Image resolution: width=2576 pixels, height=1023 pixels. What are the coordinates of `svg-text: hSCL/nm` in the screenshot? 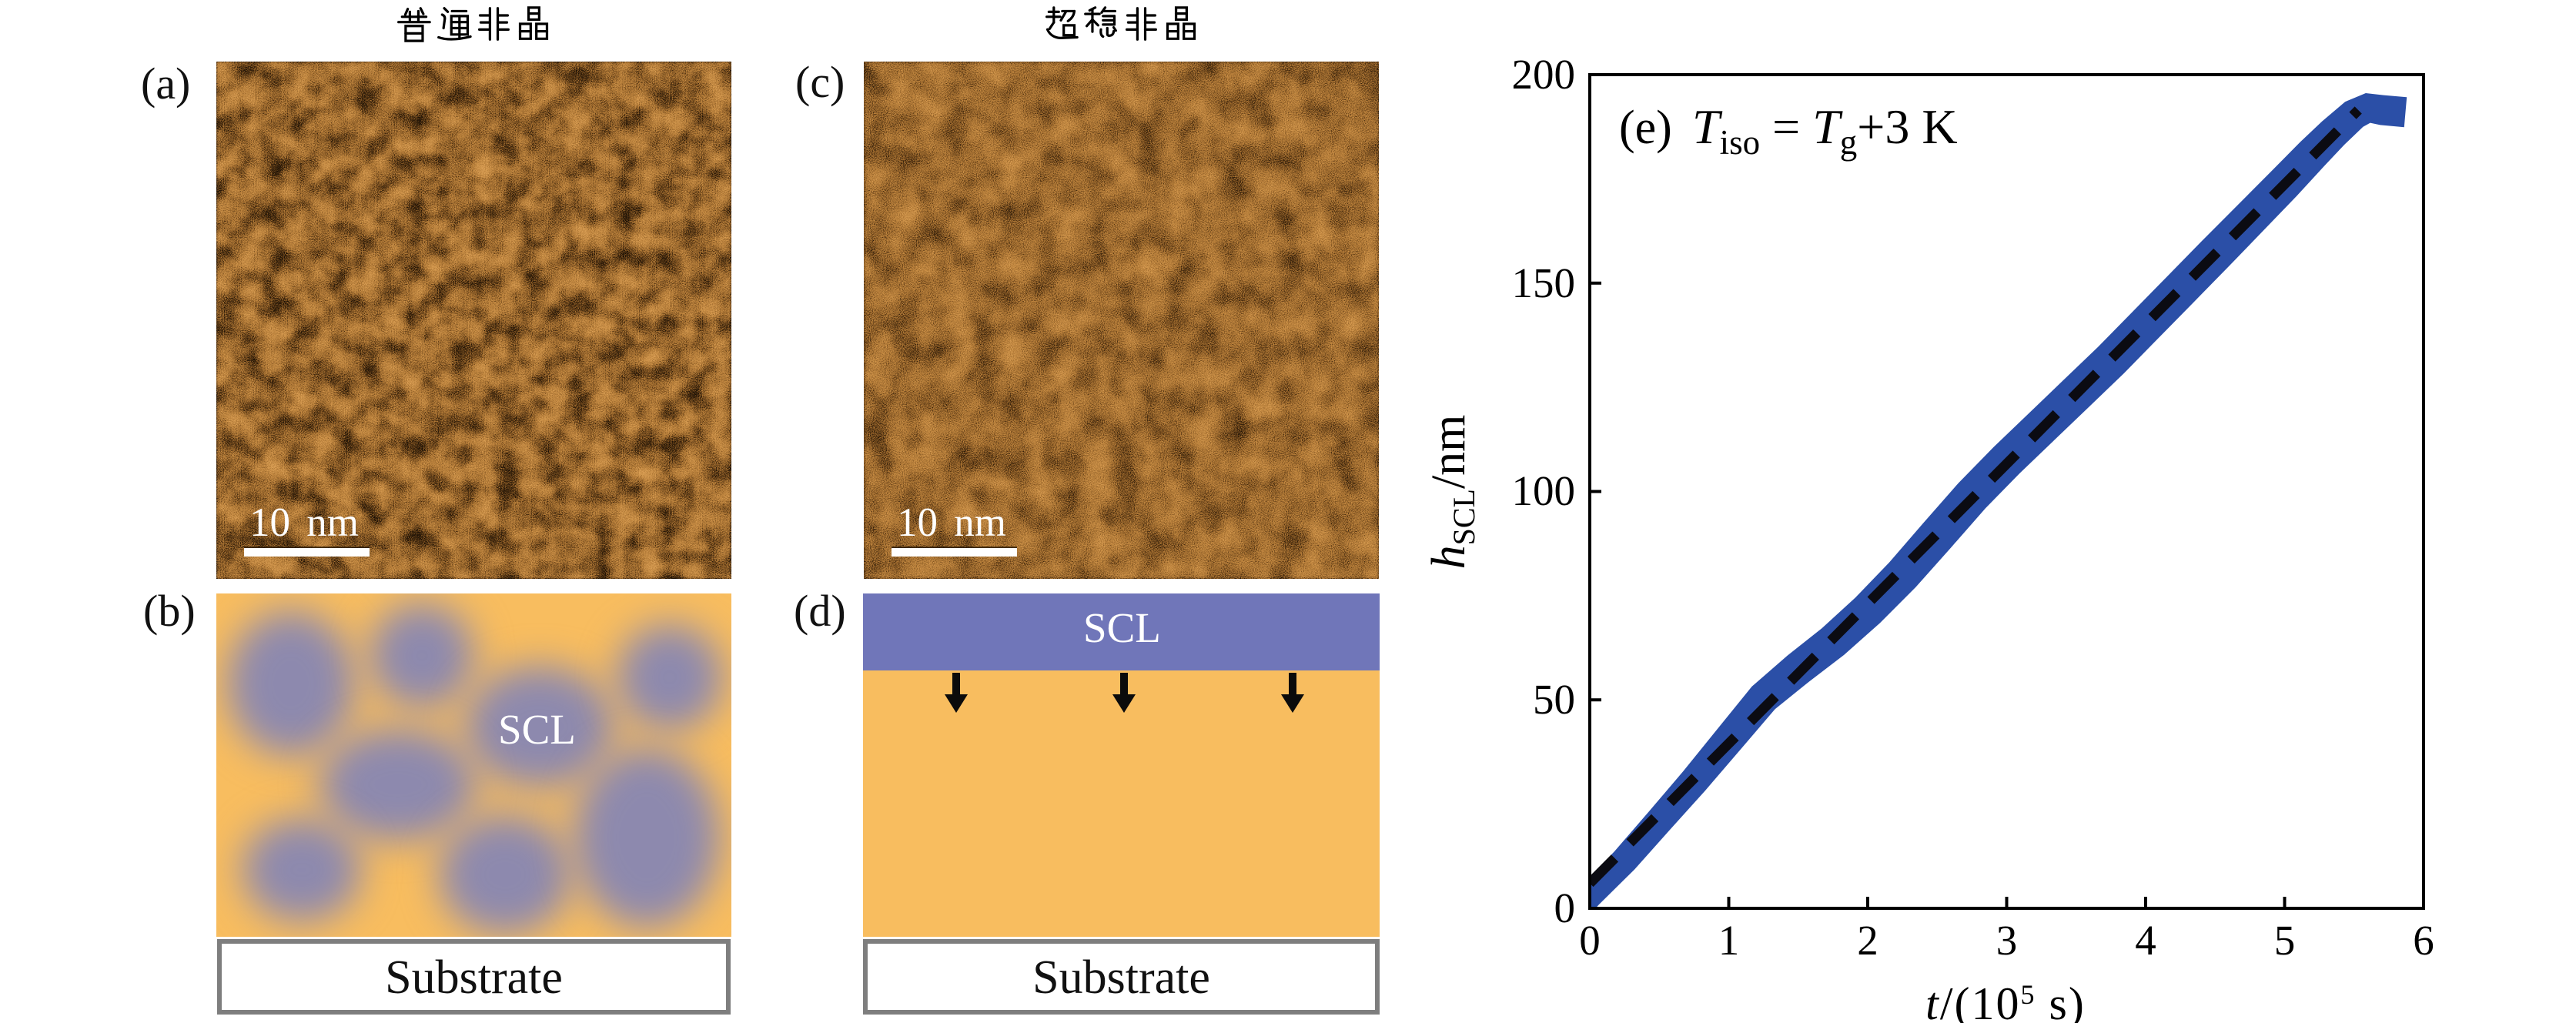 It's located at (1452, 492).